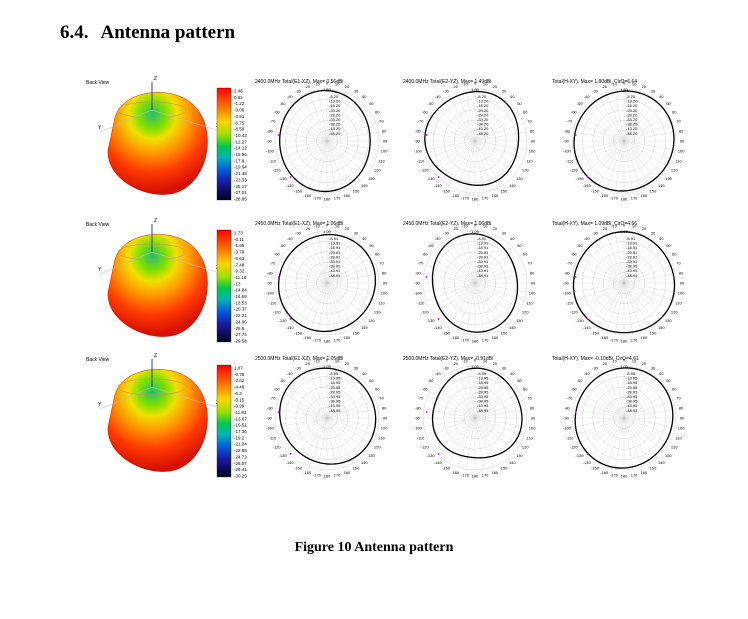 This screenshot has width=748, height=619. Describe the element at coordinates (475, 476) in the screenshot. I see `polar-angle-label: 180` at that location.